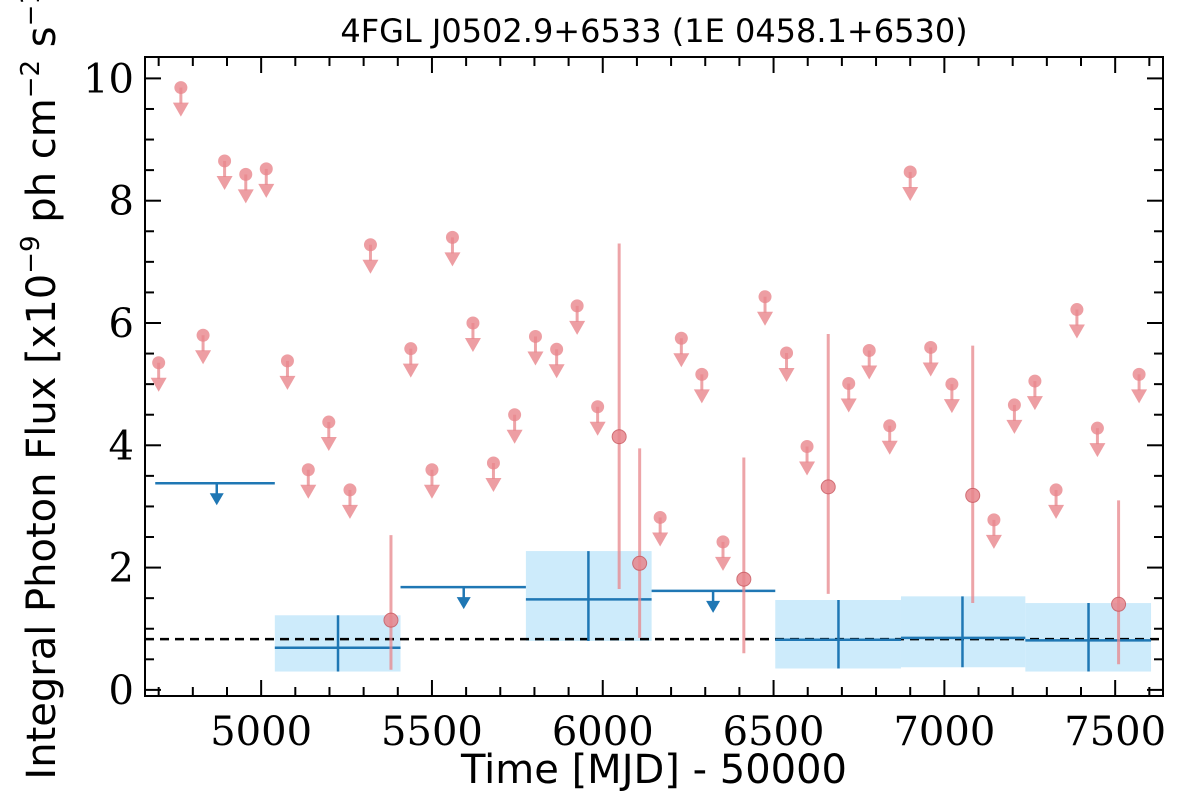 This screenshot has width=1200, height=800. I want to click on y-axis-label: Integral Photon Flux [x10−9 ph cm−2 s−1], so click(40, 390).